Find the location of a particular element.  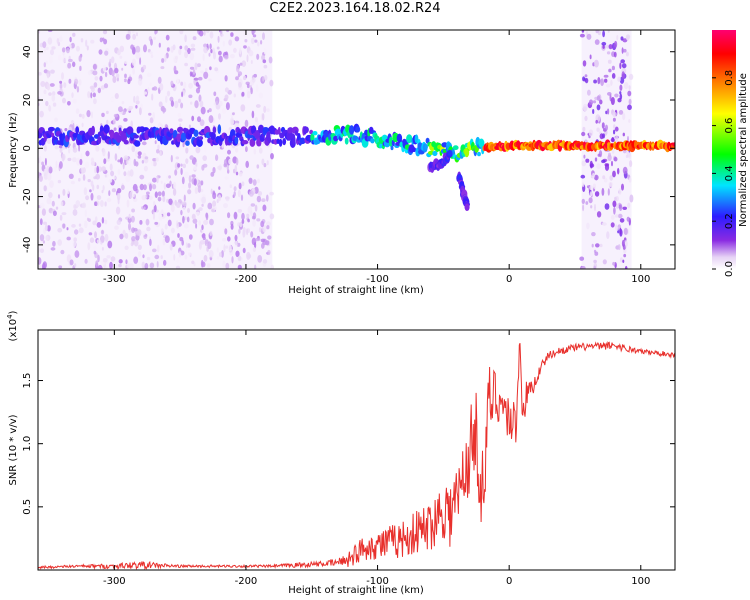

colorbar-tick-label: 0.8 is located at coordinates (729, 78).